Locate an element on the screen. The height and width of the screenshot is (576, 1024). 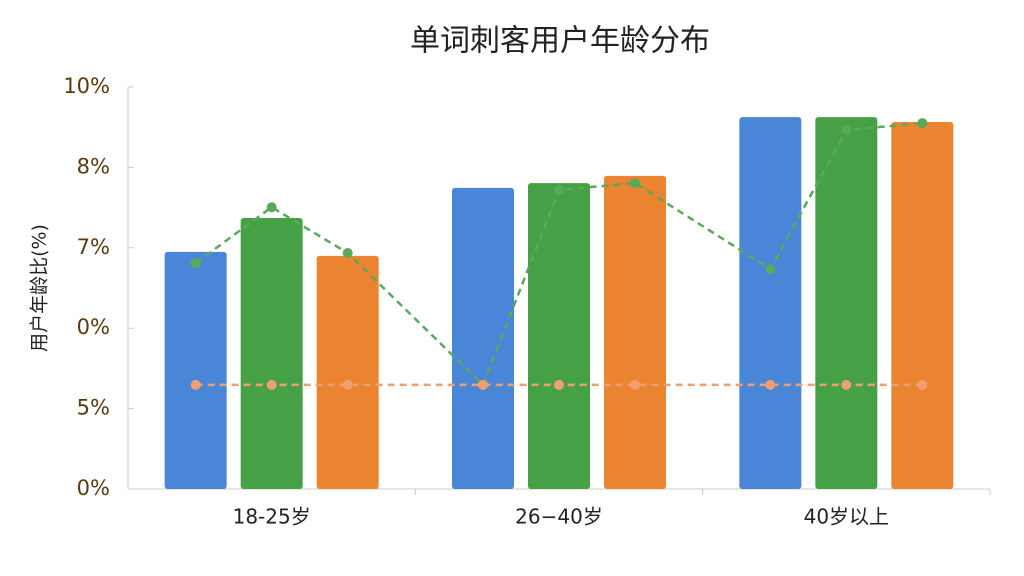
y-tick-label: 5% is located at coordinates (93, 408).